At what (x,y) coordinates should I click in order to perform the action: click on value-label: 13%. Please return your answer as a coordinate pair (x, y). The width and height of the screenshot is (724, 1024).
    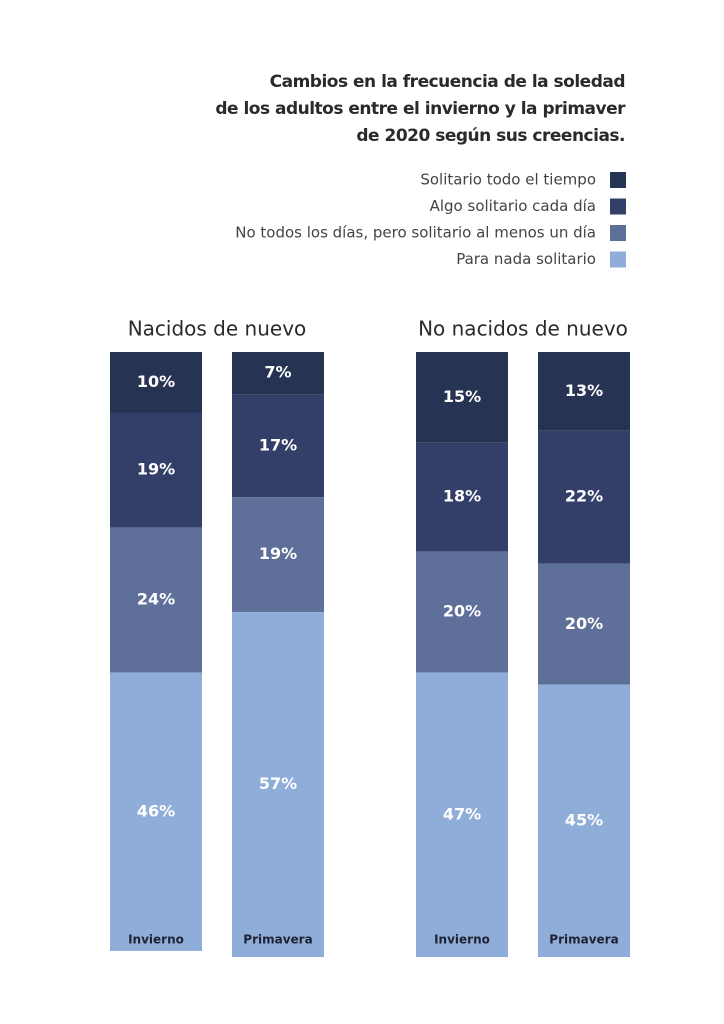
    Looking at the image, I should click on (584, 390).